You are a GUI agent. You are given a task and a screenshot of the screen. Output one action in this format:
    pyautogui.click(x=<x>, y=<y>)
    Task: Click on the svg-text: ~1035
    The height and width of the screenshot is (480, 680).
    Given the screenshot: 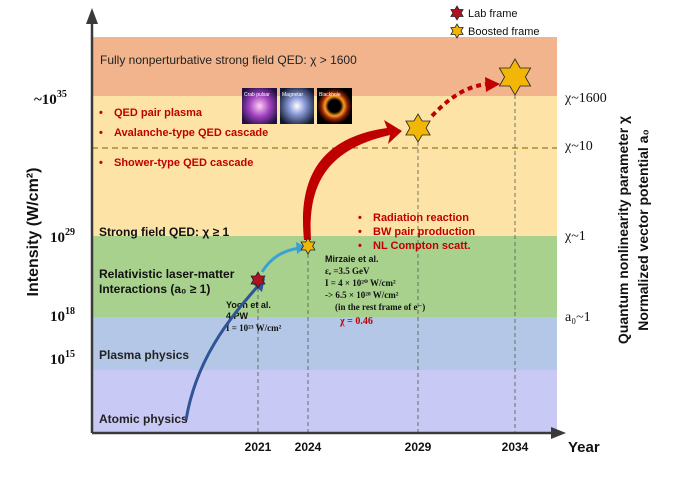 What is the action you would take?
    pyautogui.click(x=50, y=98)
    